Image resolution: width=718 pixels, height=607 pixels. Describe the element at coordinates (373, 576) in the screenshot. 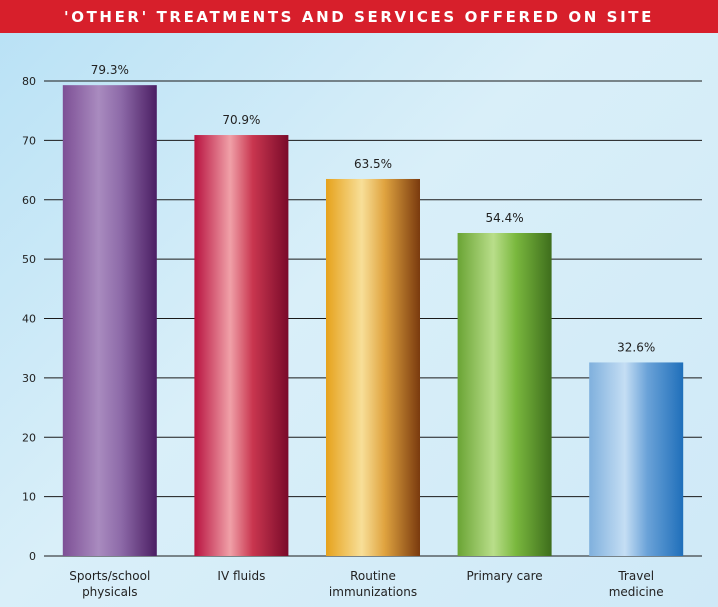

I see `x-category-label: Routine` at that location.